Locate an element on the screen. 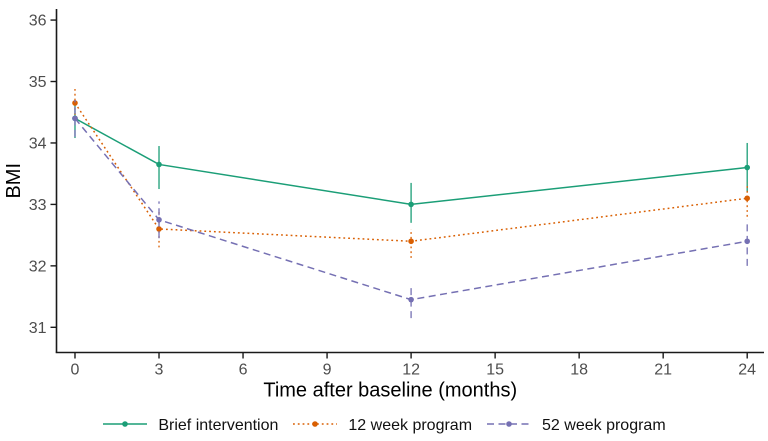 This screenshot has height=441, width=768. y-tick-label: 31 is located at coordinates (38, 328).